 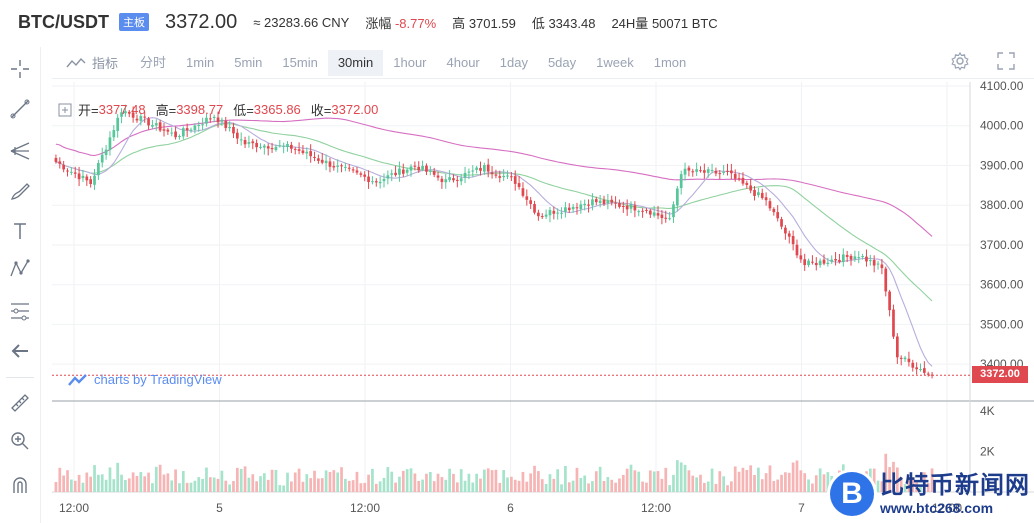 I want to click on interval-1mon: 1mon, so click(x=670, y=62).